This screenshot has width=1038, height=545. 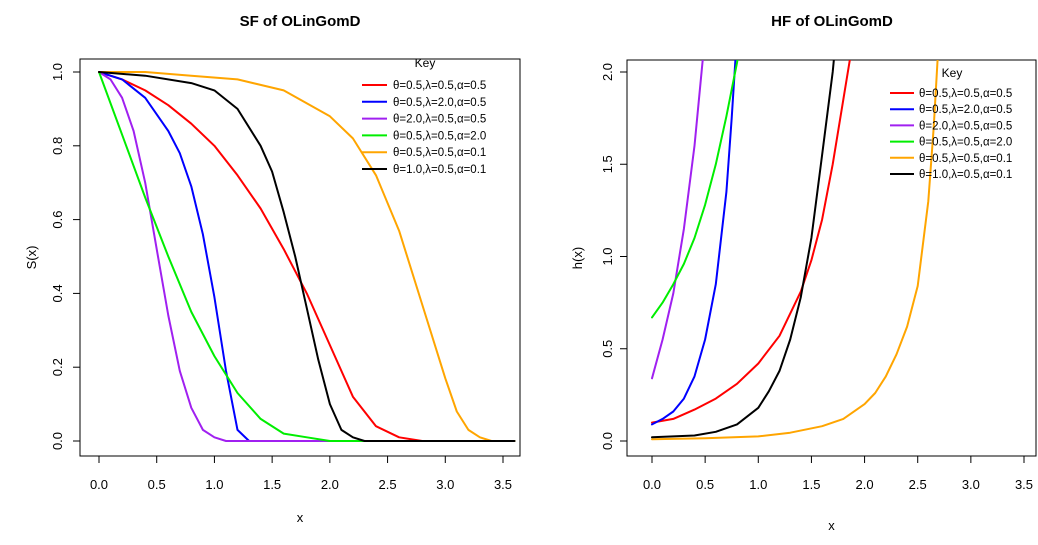 I want to click on chart-title: SF of OLinGomD, so click(x=300, y=21).